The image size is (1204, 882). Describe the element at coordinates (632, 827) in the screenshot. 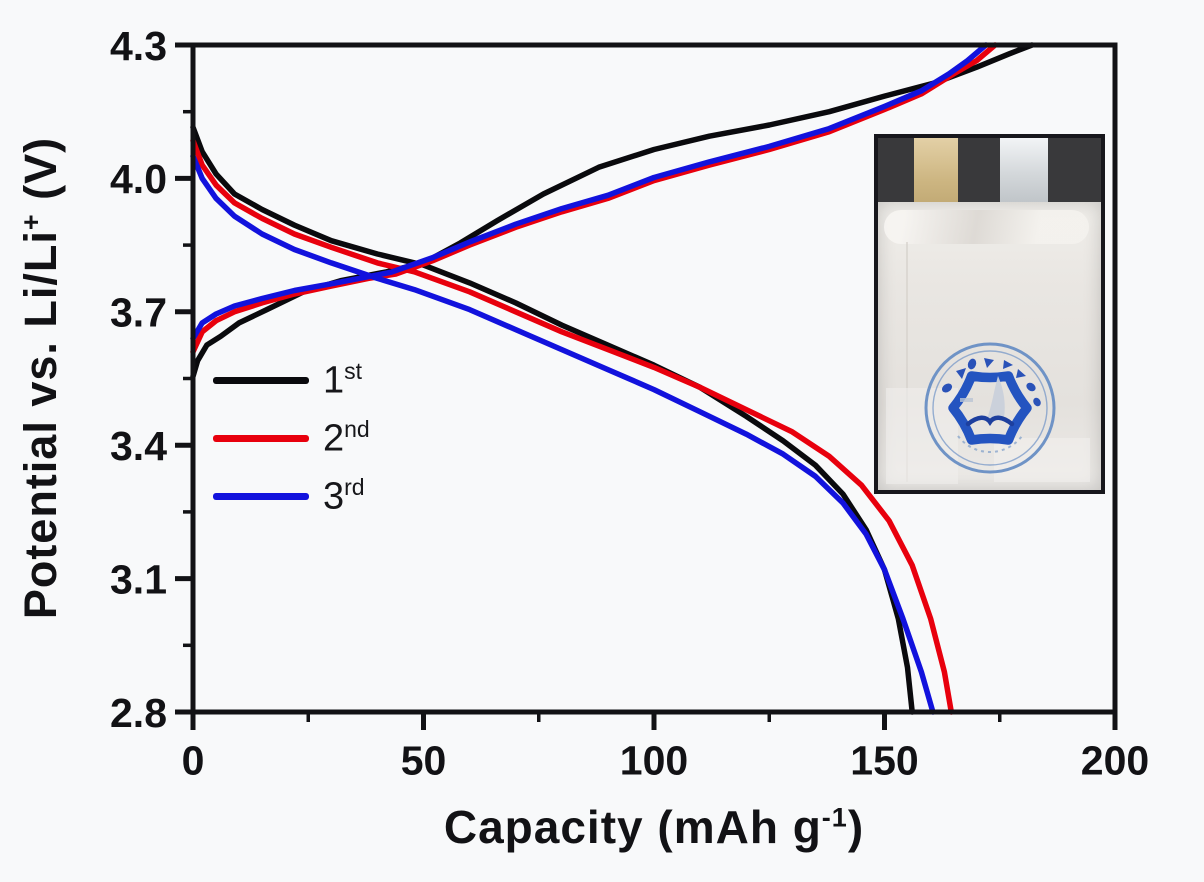

I see `x-axis-title-text: Capacity (mAh g` at that location.